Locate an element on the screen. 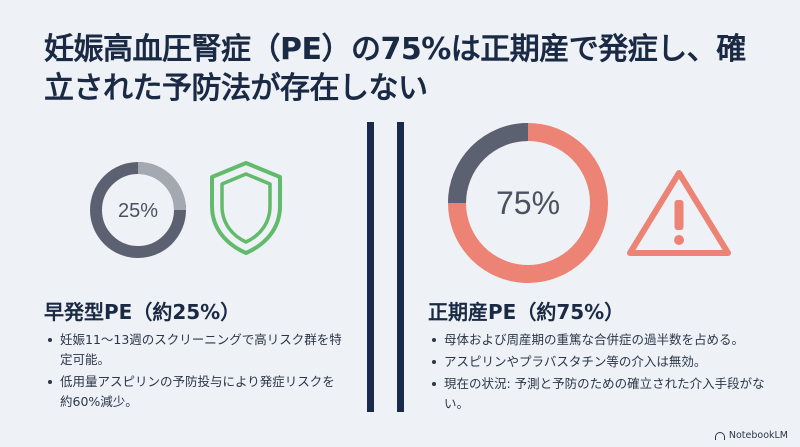 This screenshot has width=800, height=447. heading-term-pe: 正期産PE（約75%） is located at coordinates (526, 312).